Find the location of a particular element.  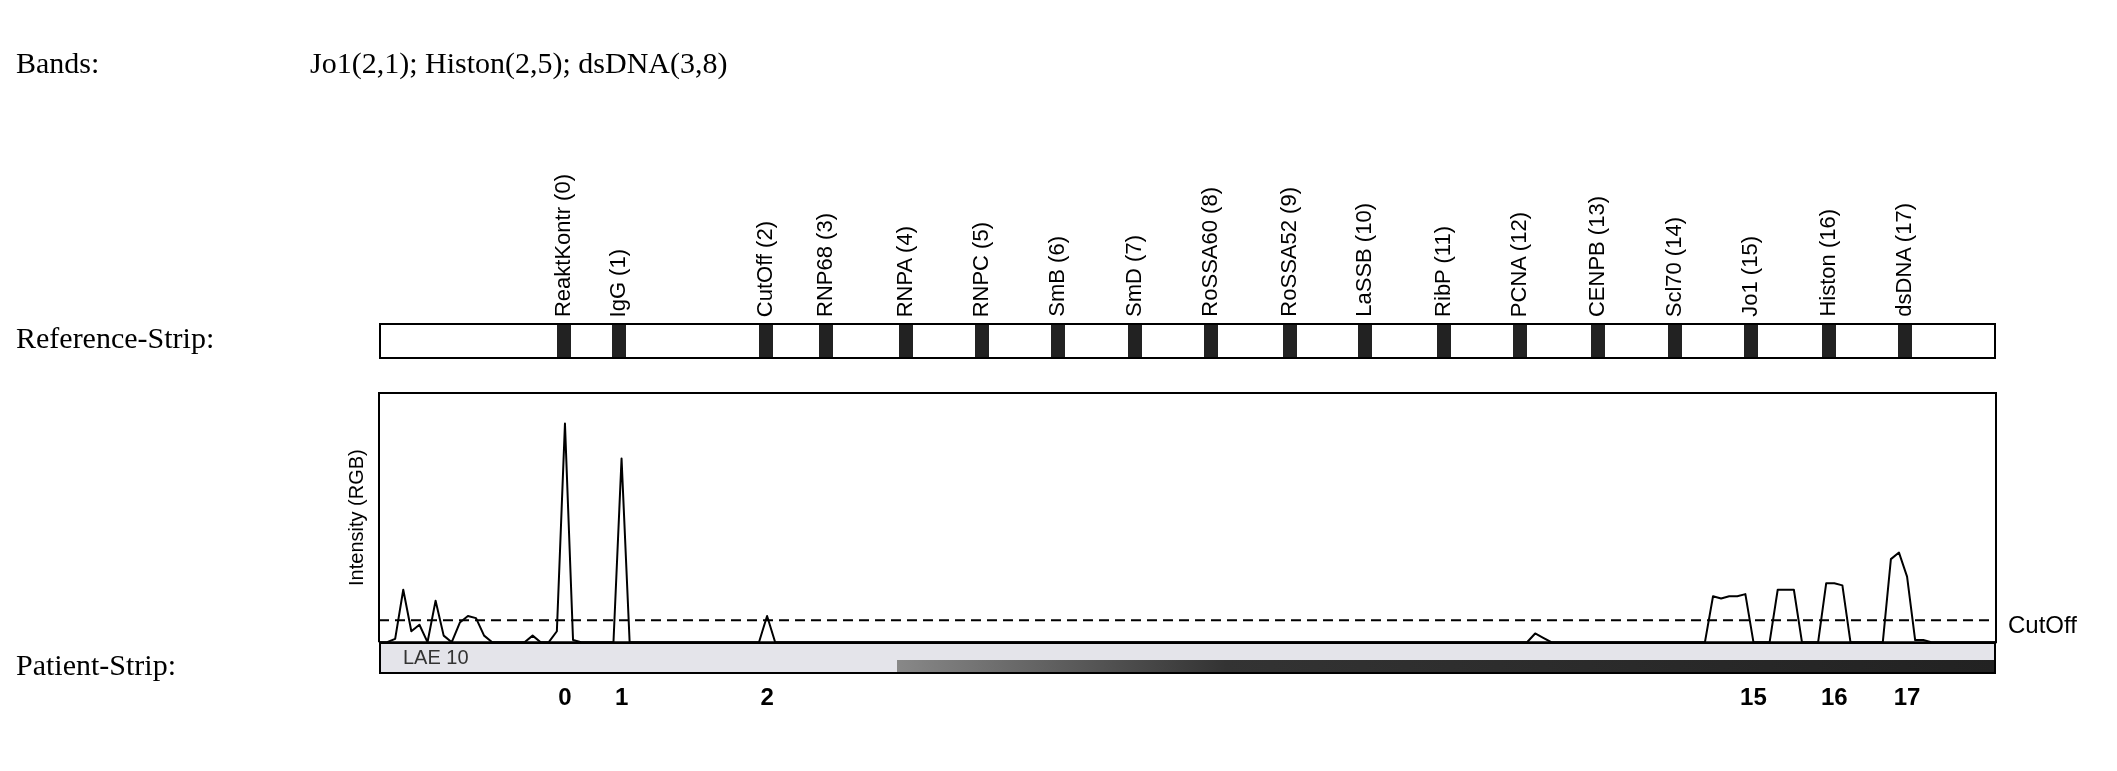

text: CutOff (2) is located at coordinates (765, 268).